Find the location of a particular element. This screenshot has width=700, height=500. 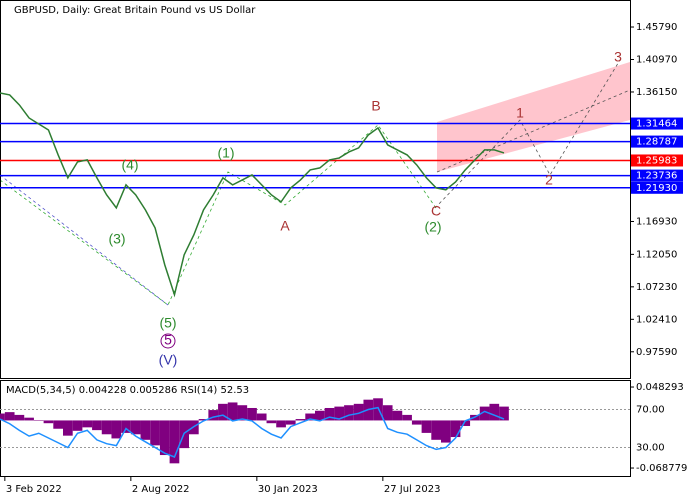

y-tick-label: 1.40970 is located at coordinates (656, 59).